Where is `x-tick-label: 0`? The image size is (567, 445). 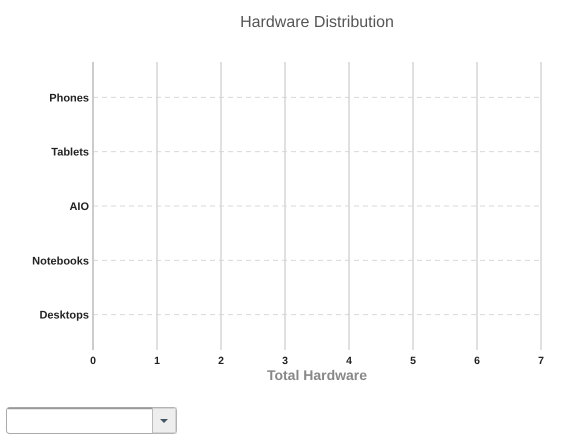
x-tick-label: 0 is located at coordinates (93, 361).